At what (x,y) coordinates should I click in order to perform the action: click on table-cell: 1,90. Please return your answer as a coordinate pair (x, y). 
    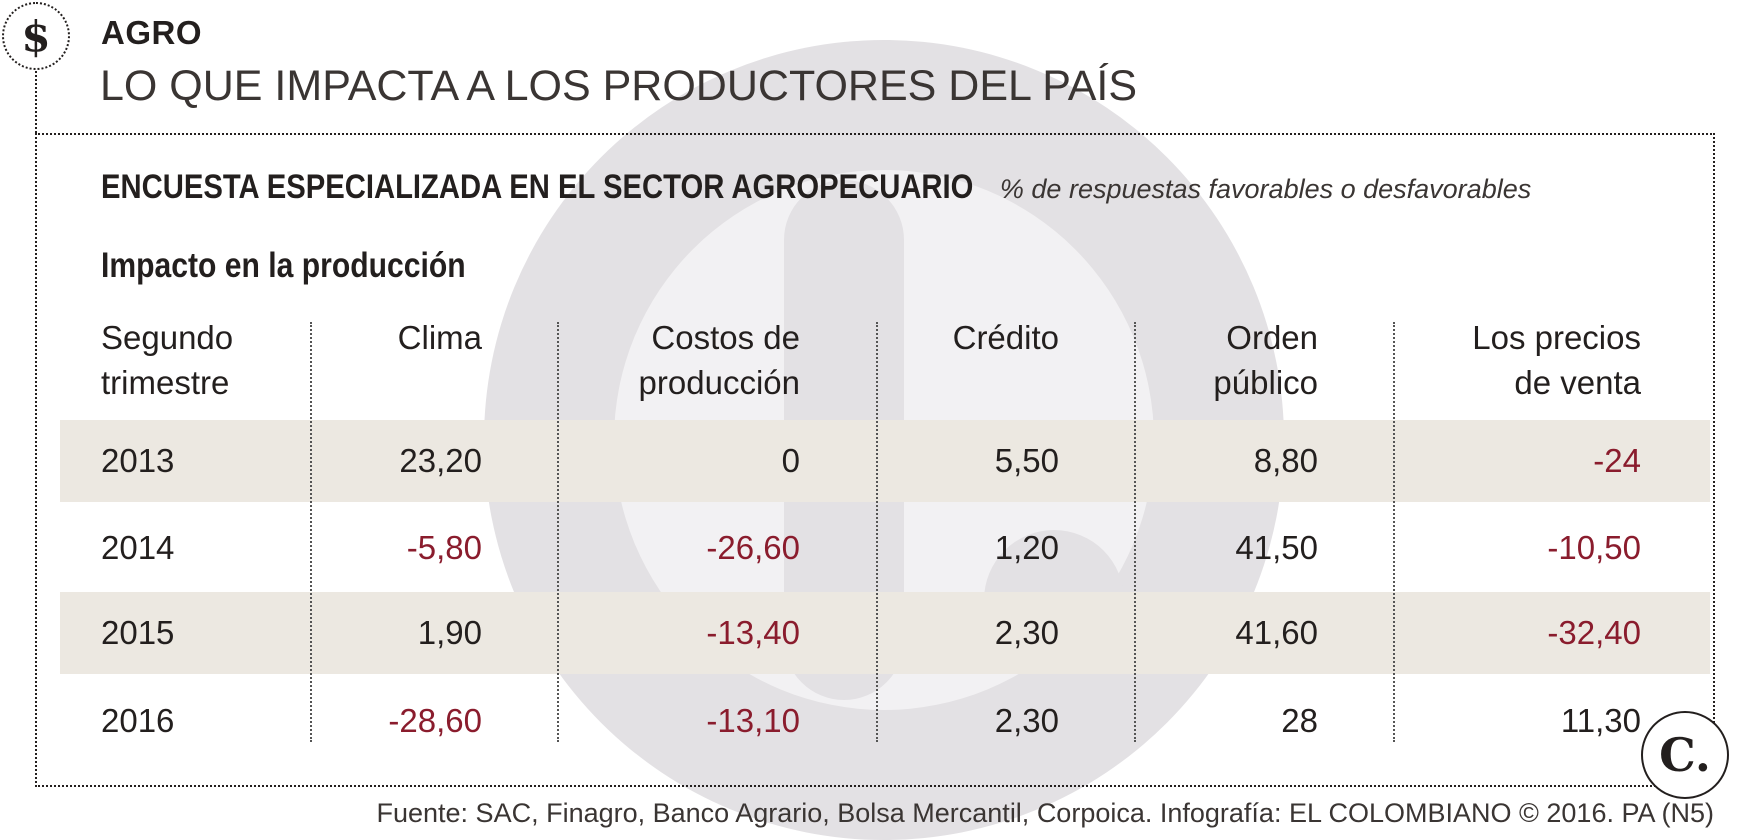
    Looking at the image, I should click on (449, 632).